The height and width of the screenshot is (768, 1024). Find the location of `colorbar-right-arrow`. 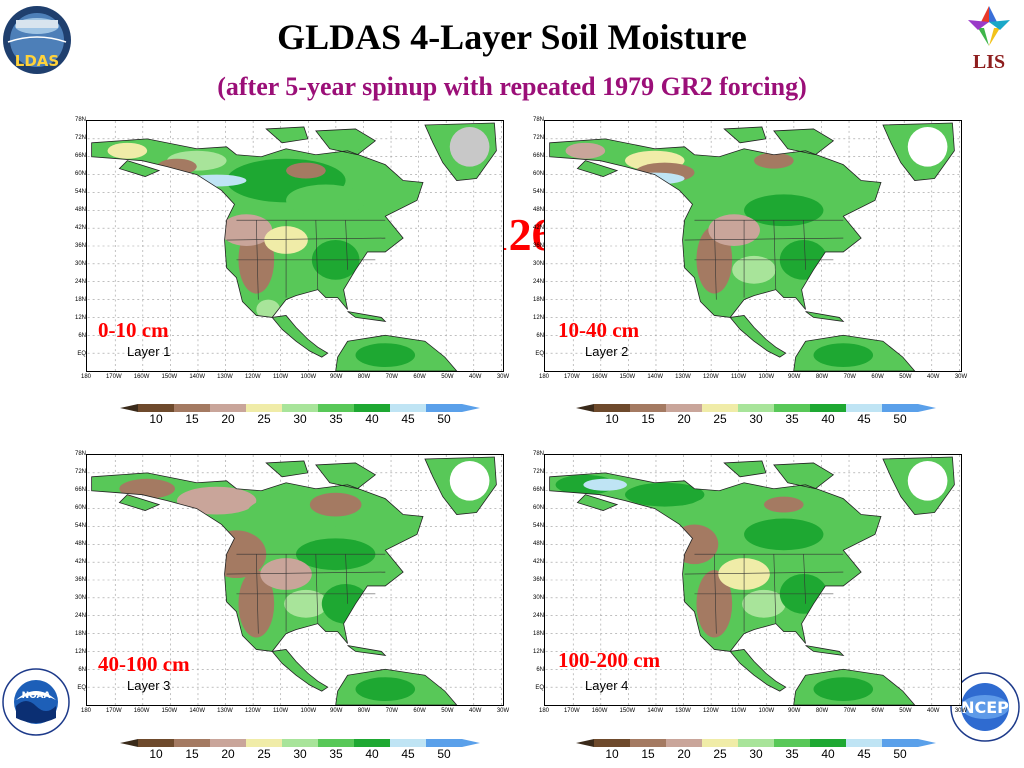

colorbar-right-arrow is located at coordinates (927, 408).